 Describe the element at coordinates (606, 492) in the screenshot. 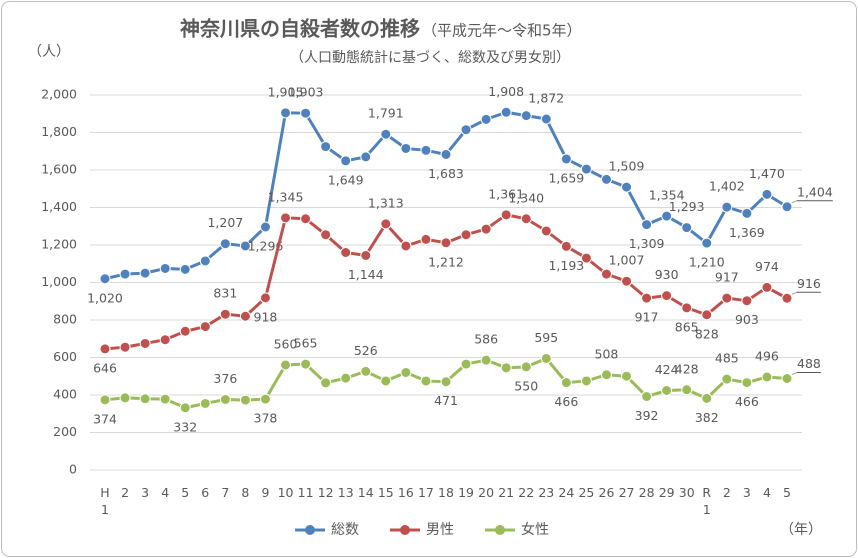

I see `x-tick-label: 26` at that location.